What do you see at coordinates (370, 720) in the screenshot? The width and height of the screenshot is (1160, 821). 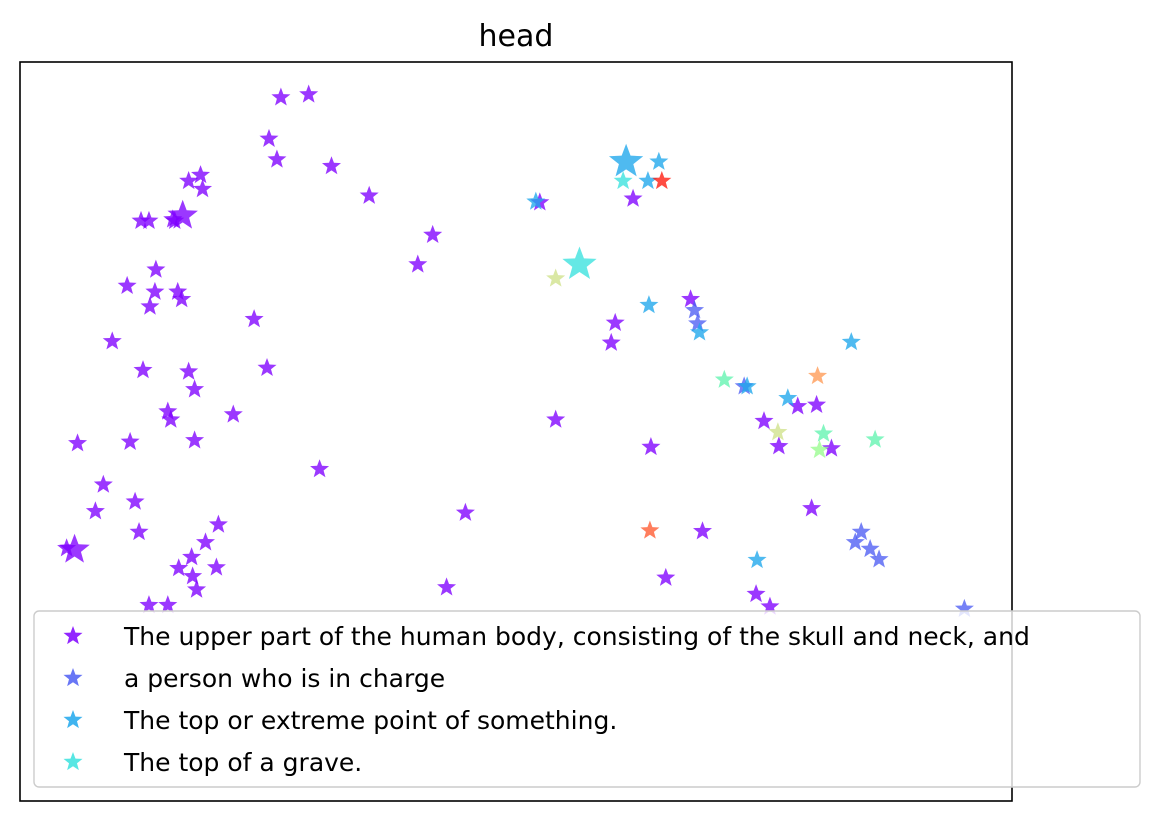 I see `legend-label: The top or extreme point of something.` at bounding box center [370, 720].